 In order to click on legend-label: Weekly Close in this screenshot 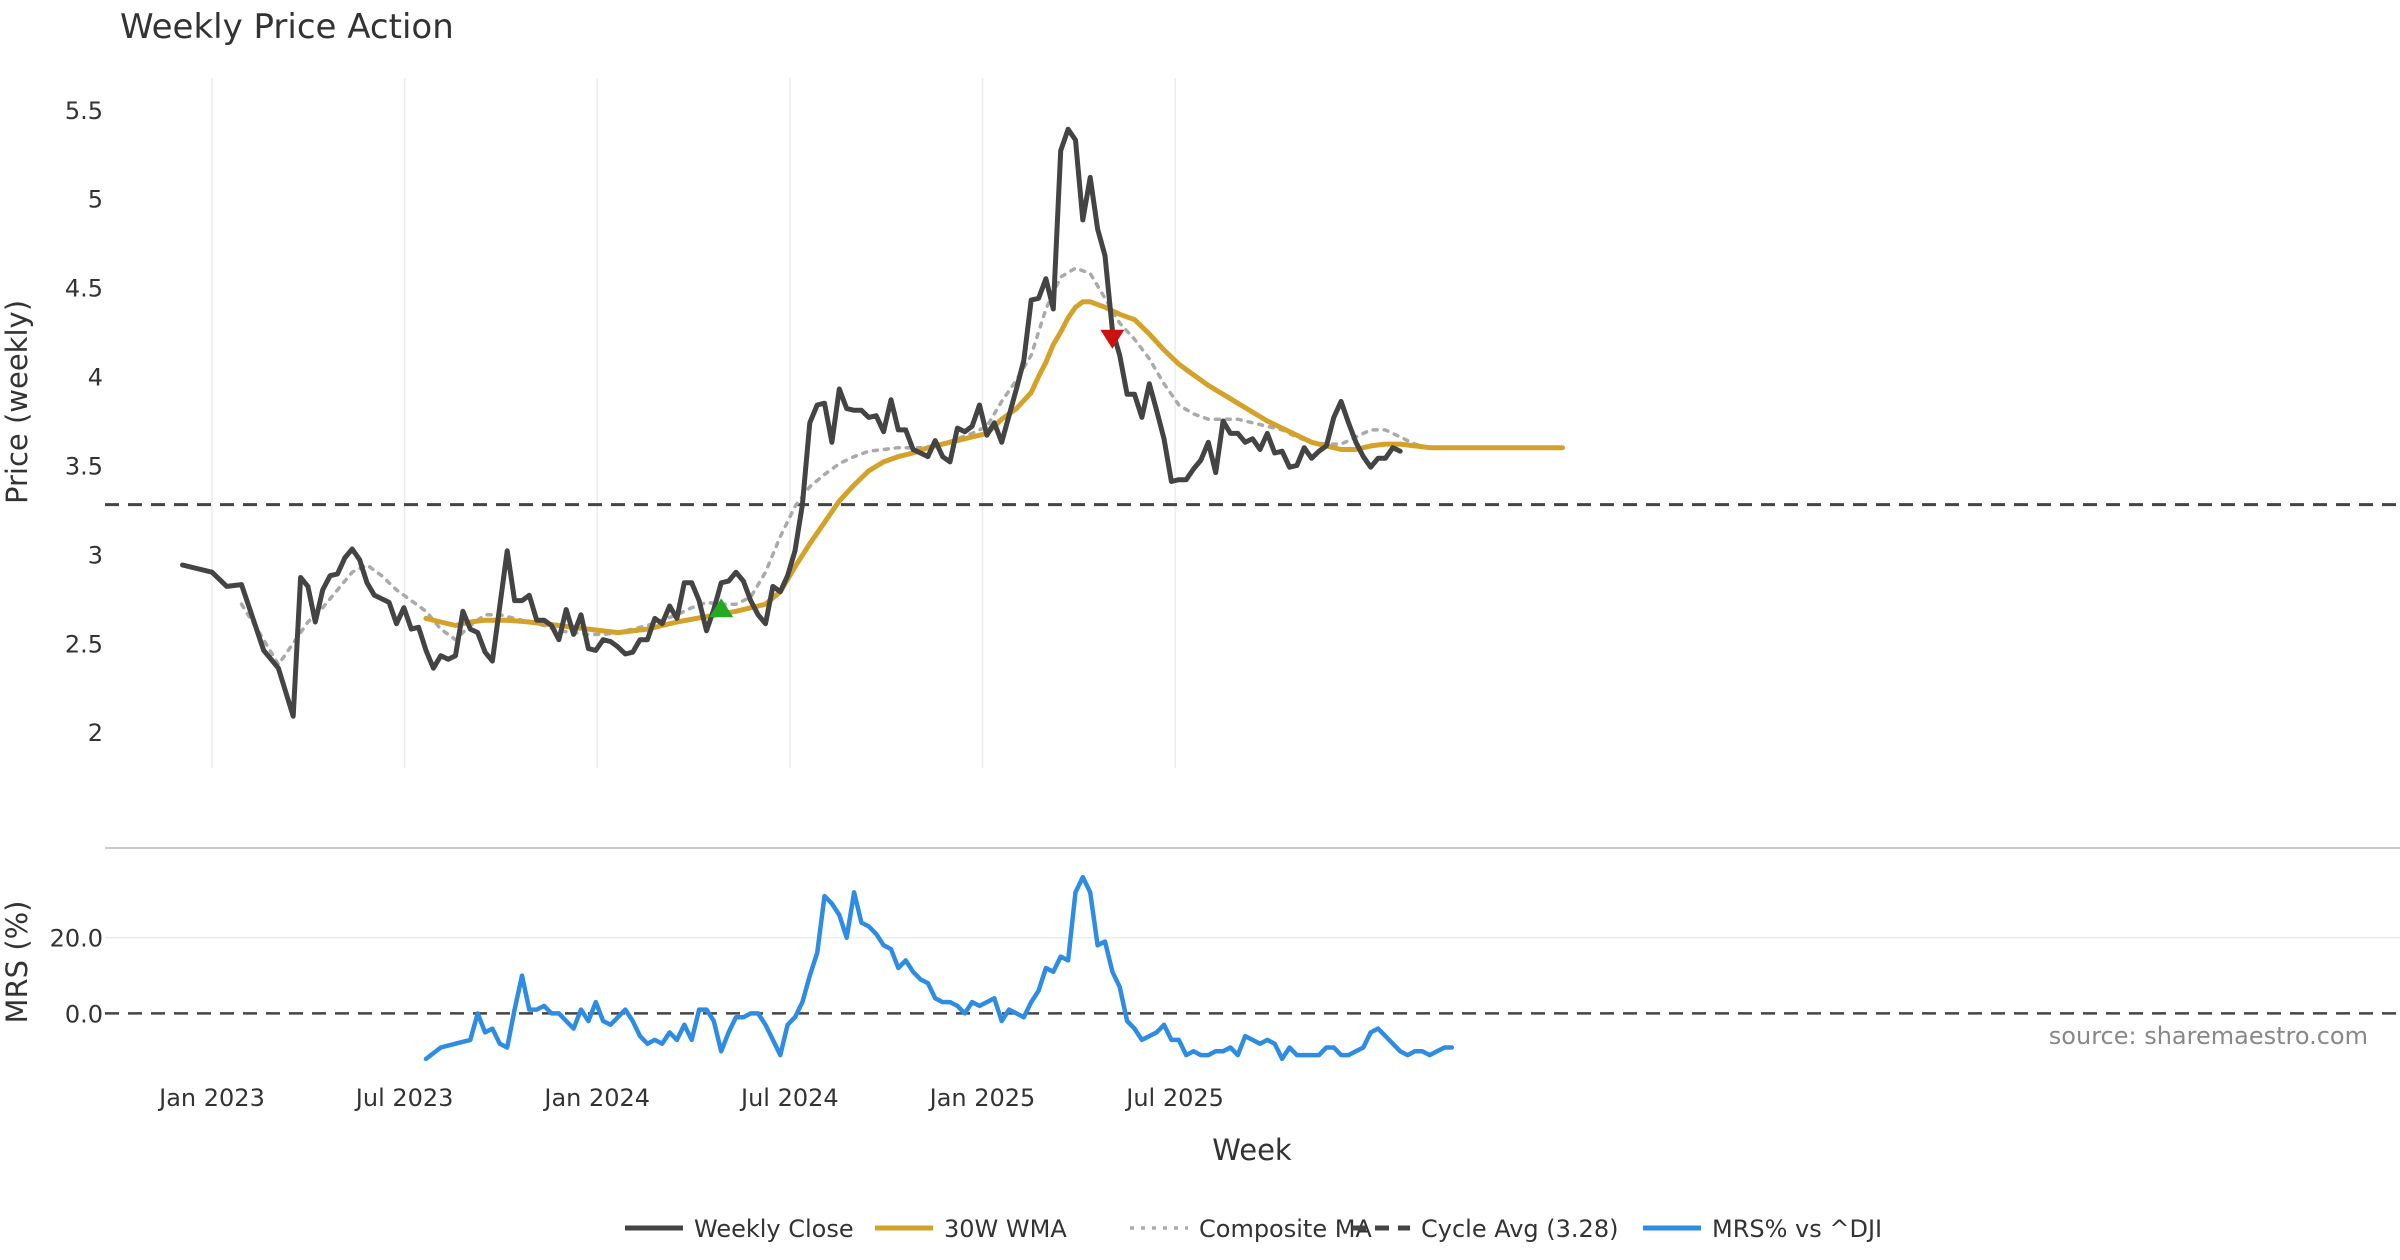, I will do `click(774, 1229)`.